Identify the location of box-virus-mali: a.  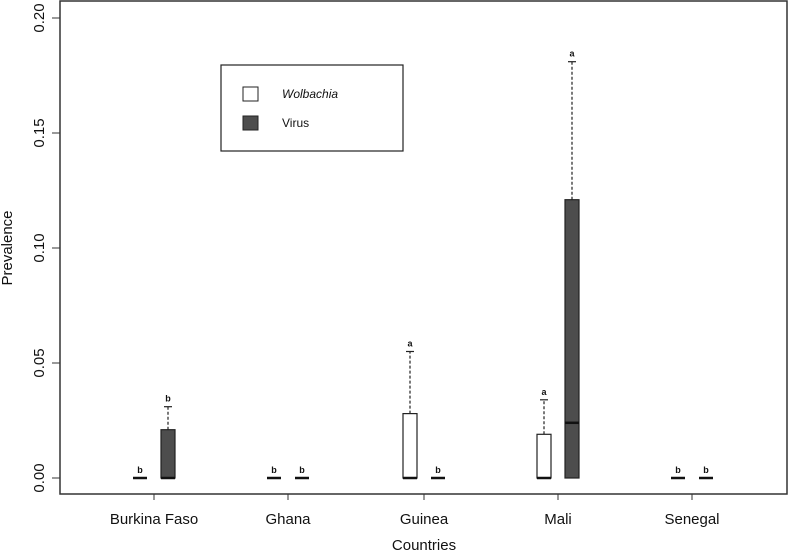
(572, 264).